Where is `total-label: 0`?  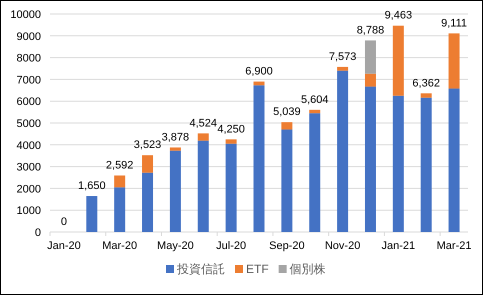 total-label: 0 is located at coordinates (63, 222).